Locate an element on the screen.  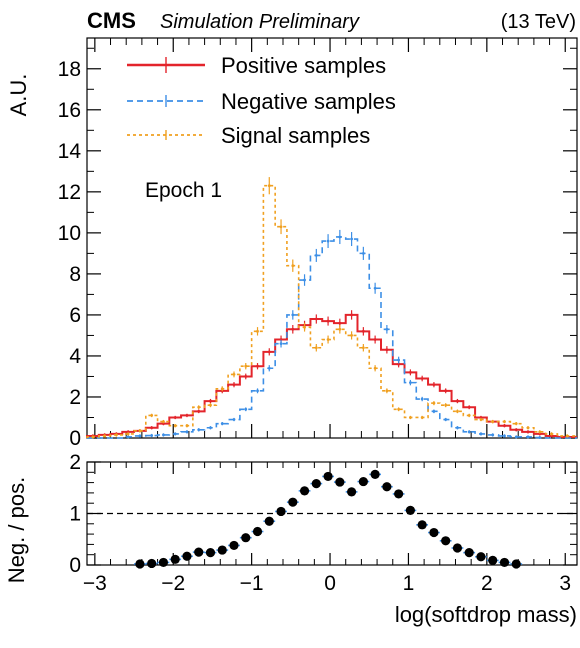
ratio-y-tick-label: 0 is located at coordinates (75, 565).